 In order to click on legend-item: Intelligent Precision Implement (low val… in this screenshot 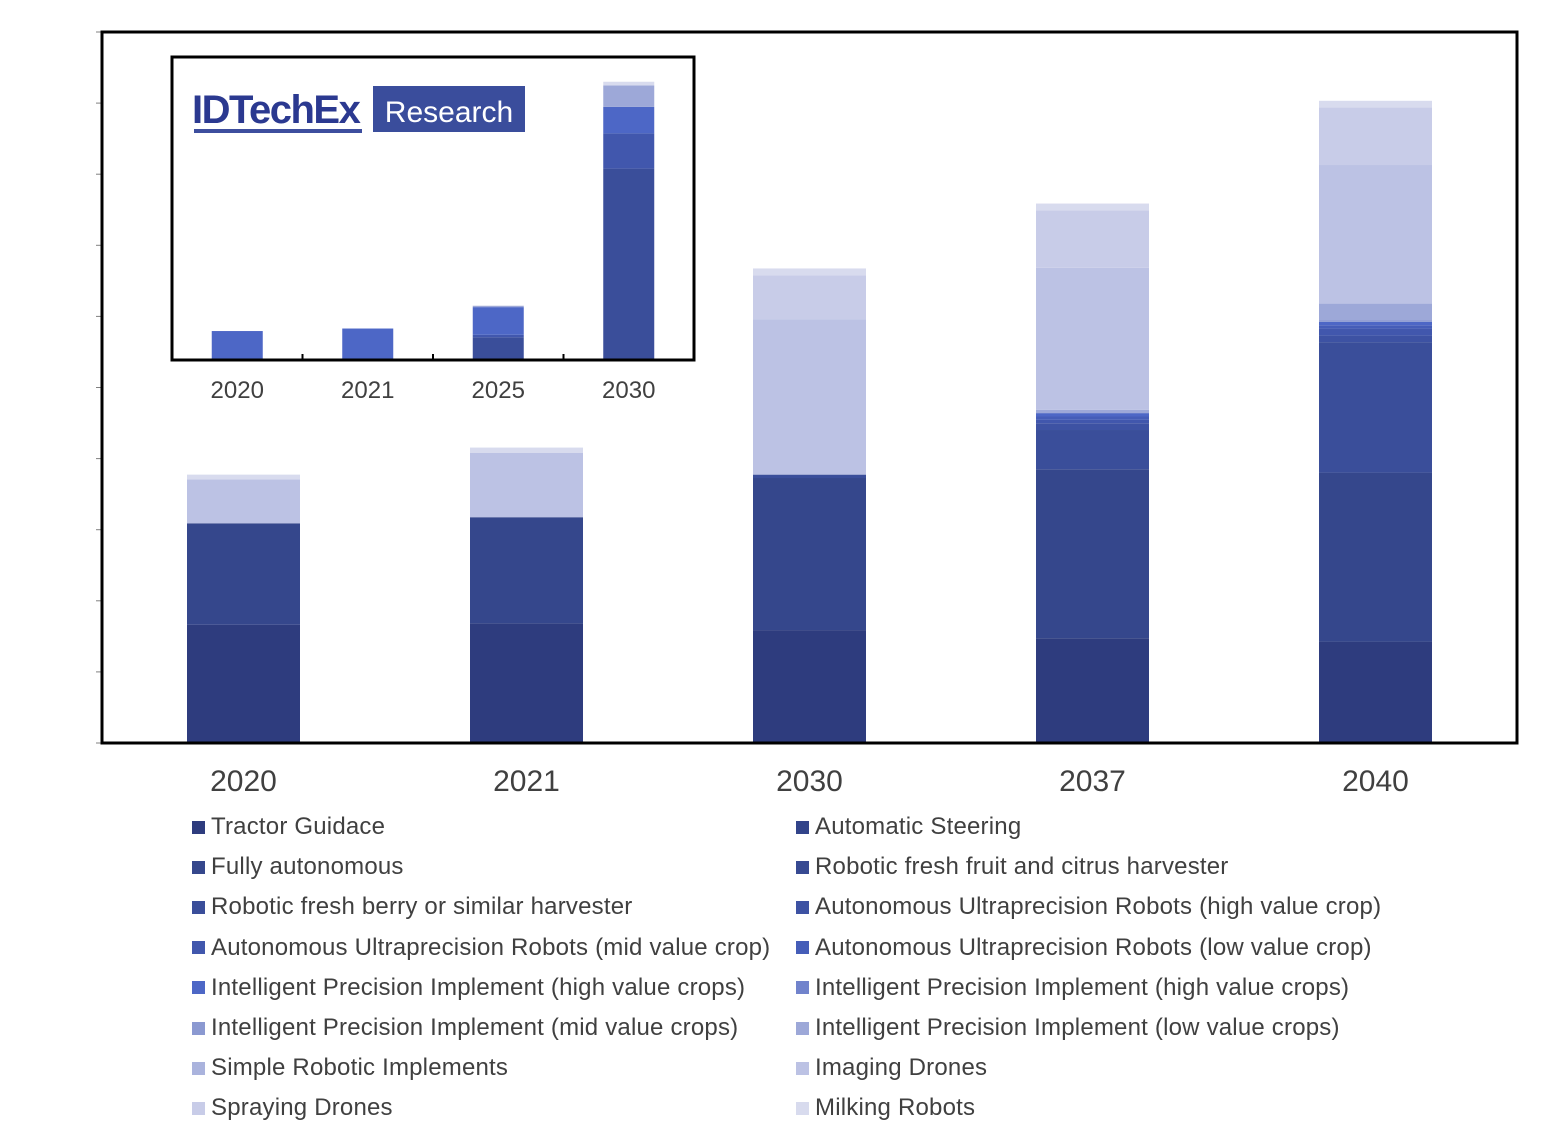, I will do `click(1068, 1028)`.